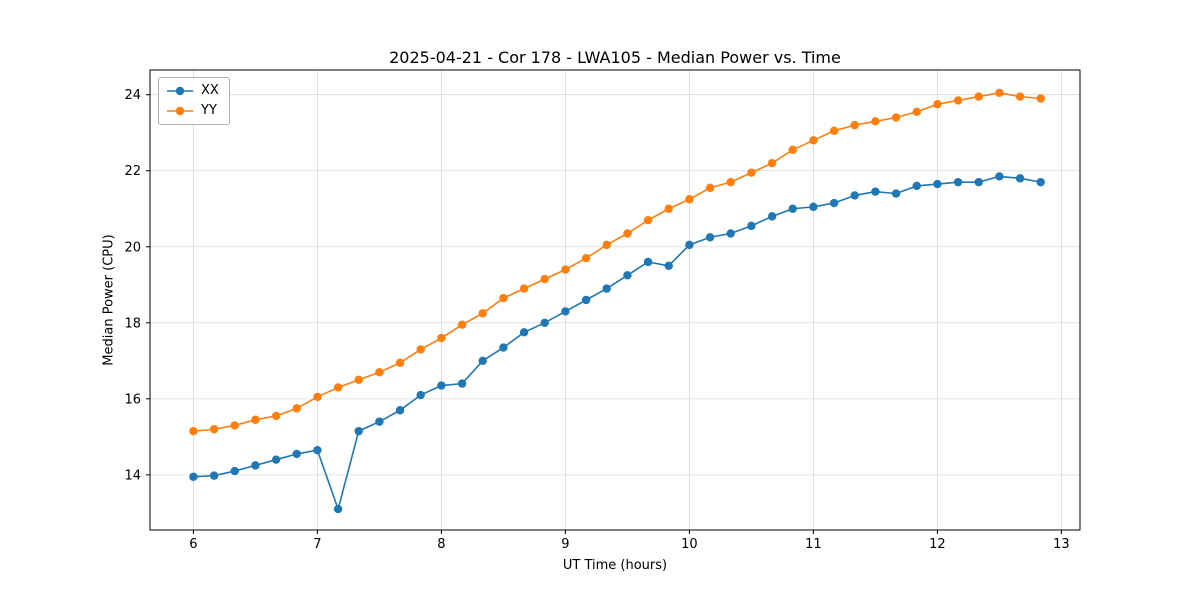  I want to click on y-tick-label: 18, so click(132, 323).